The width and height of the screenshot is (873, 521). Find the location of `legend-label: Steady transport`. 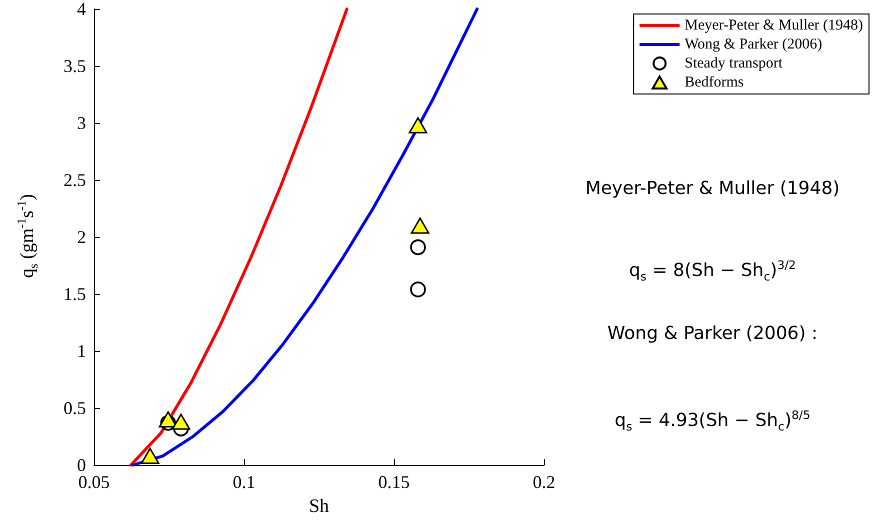

legend-label: Steady transport is located at coordinates (734, 64).